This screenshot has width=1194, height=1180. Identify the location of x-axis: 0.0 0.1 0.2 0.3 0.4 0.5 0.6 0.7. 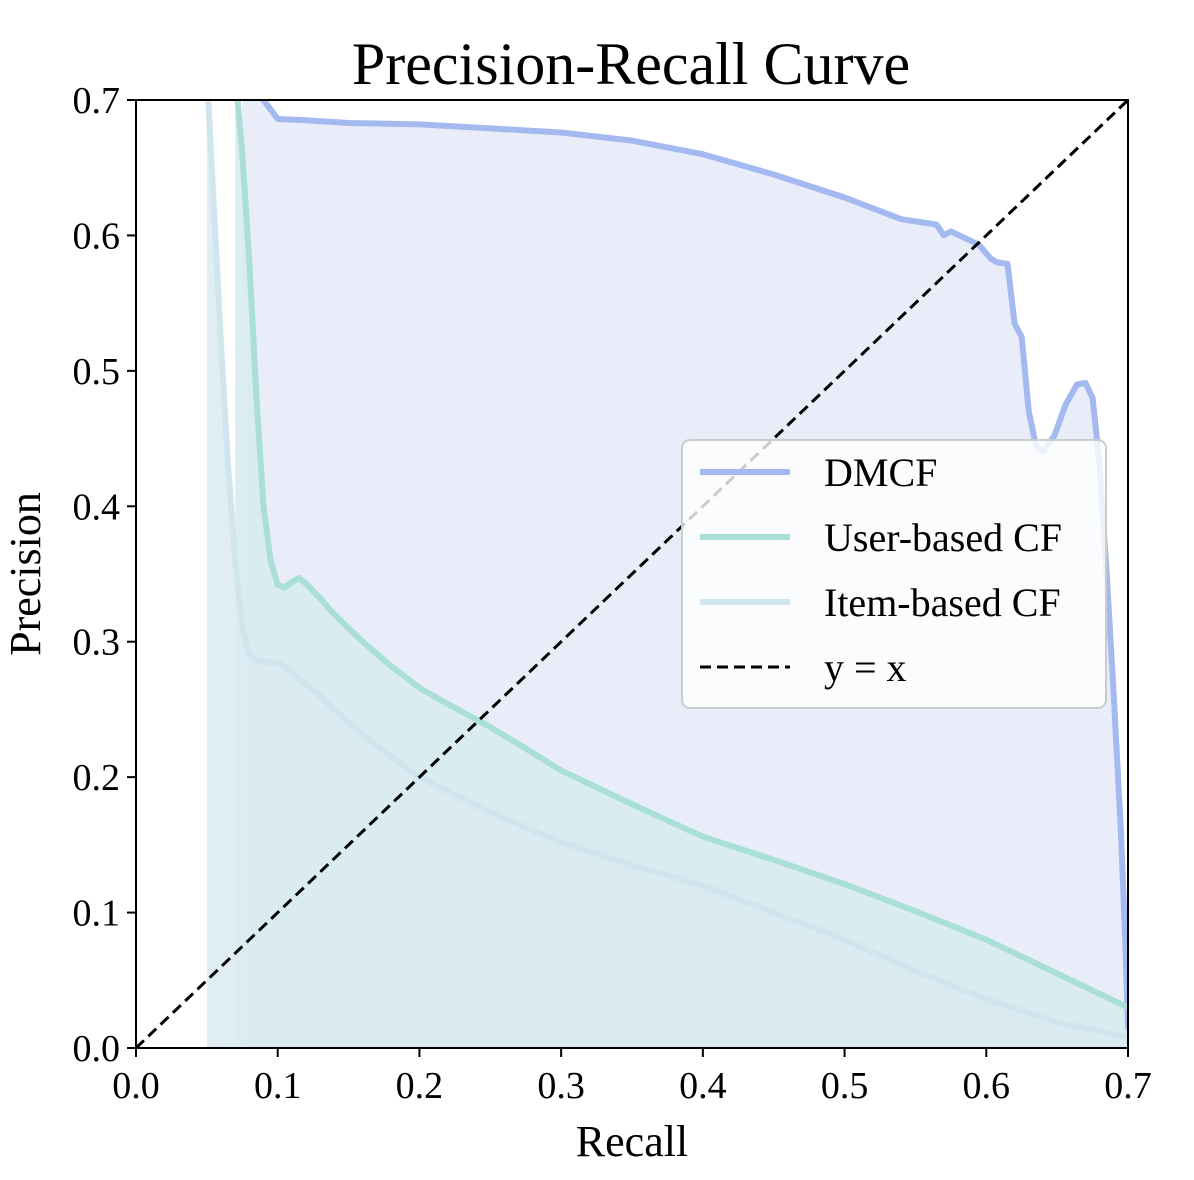
(632, 1077).